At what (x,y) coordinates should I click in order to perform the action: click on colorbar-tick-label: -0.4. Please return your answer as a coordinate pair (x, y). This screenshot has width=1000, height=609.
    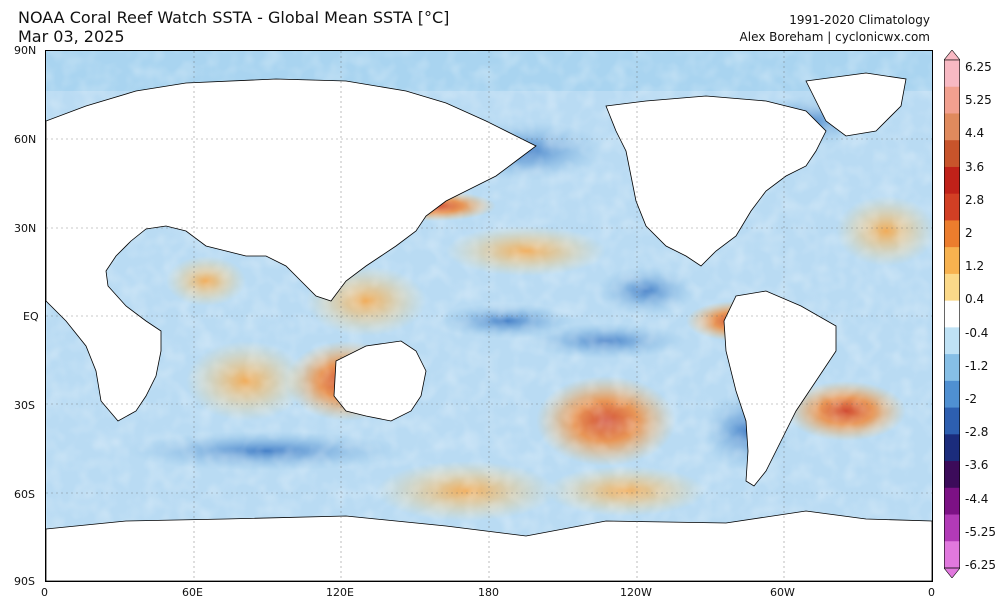
    Looking at the image, I should click on (977, 332).